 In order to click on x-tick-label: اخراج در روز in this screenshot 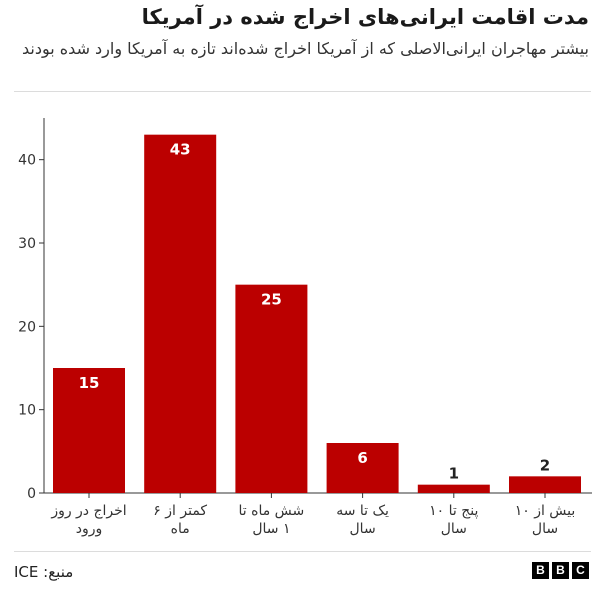, I will do `click(88, 511)`.